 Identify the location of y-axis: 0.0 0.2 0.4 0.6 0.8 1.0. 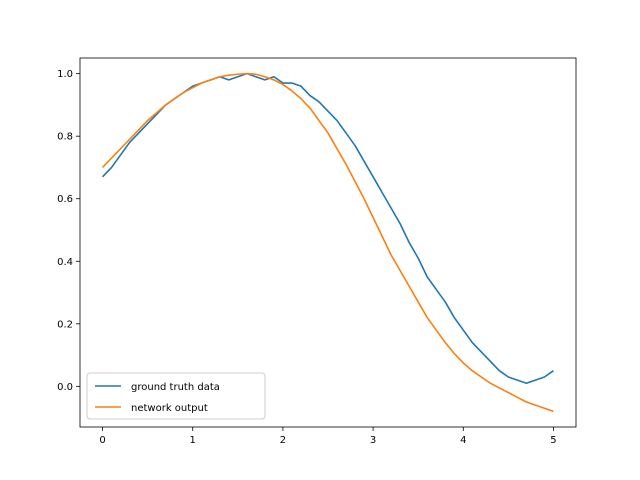
(68, 231).